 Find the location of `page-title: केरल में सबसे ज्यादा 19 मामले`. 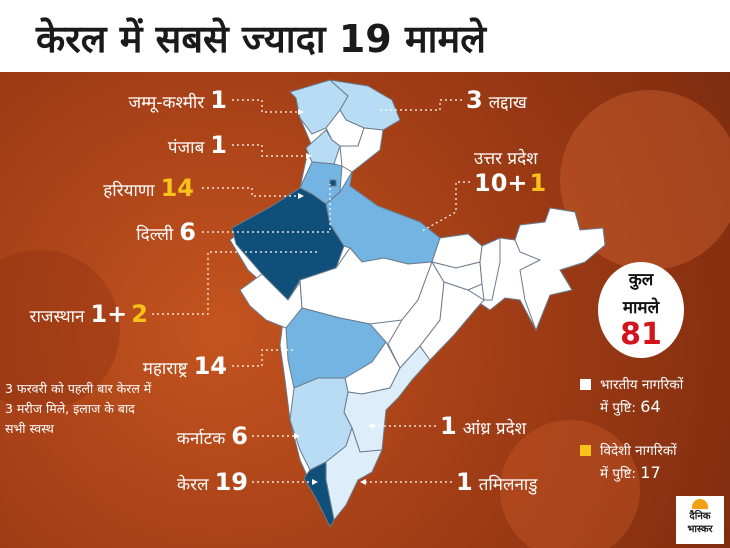

page-title: केरल में सबसे ज्यादा 19 मामले is located at coordinates (261, 39).